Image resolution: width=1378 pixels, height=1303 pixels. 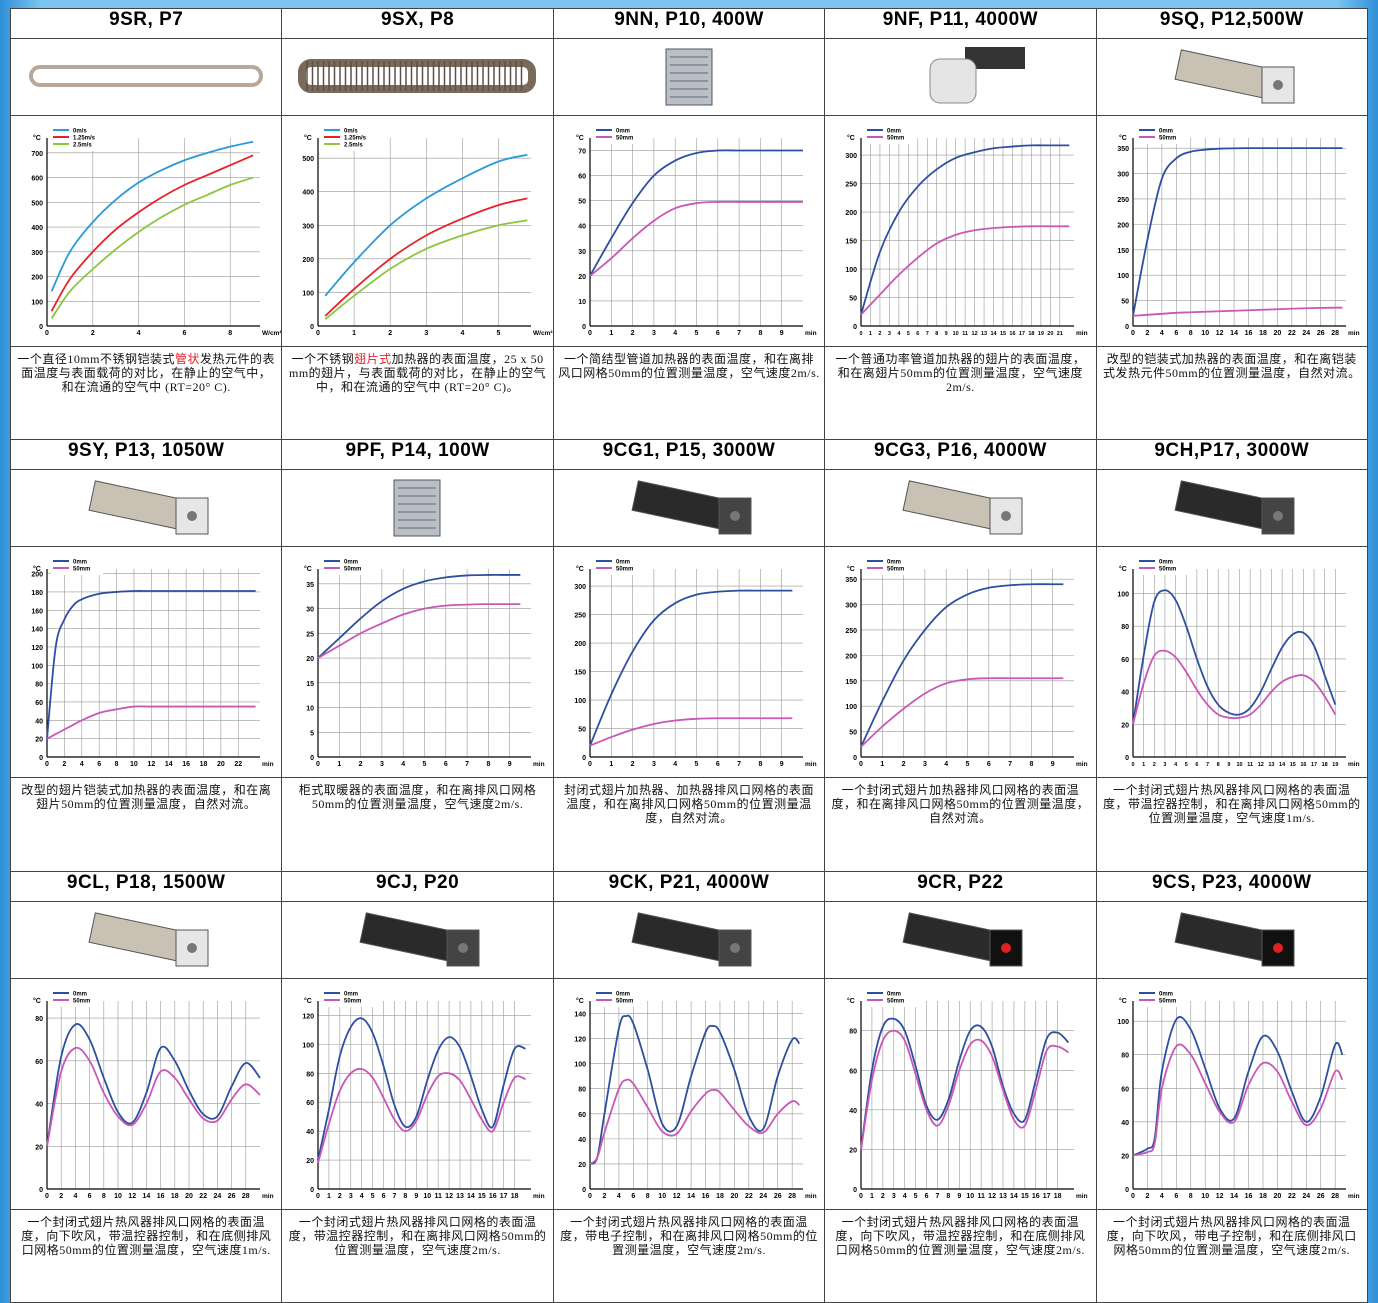 What do you see at coordinates (39, 1061) in the screenshot?
I see `y-tick-label: 60` at bounding box center [39, 1061].